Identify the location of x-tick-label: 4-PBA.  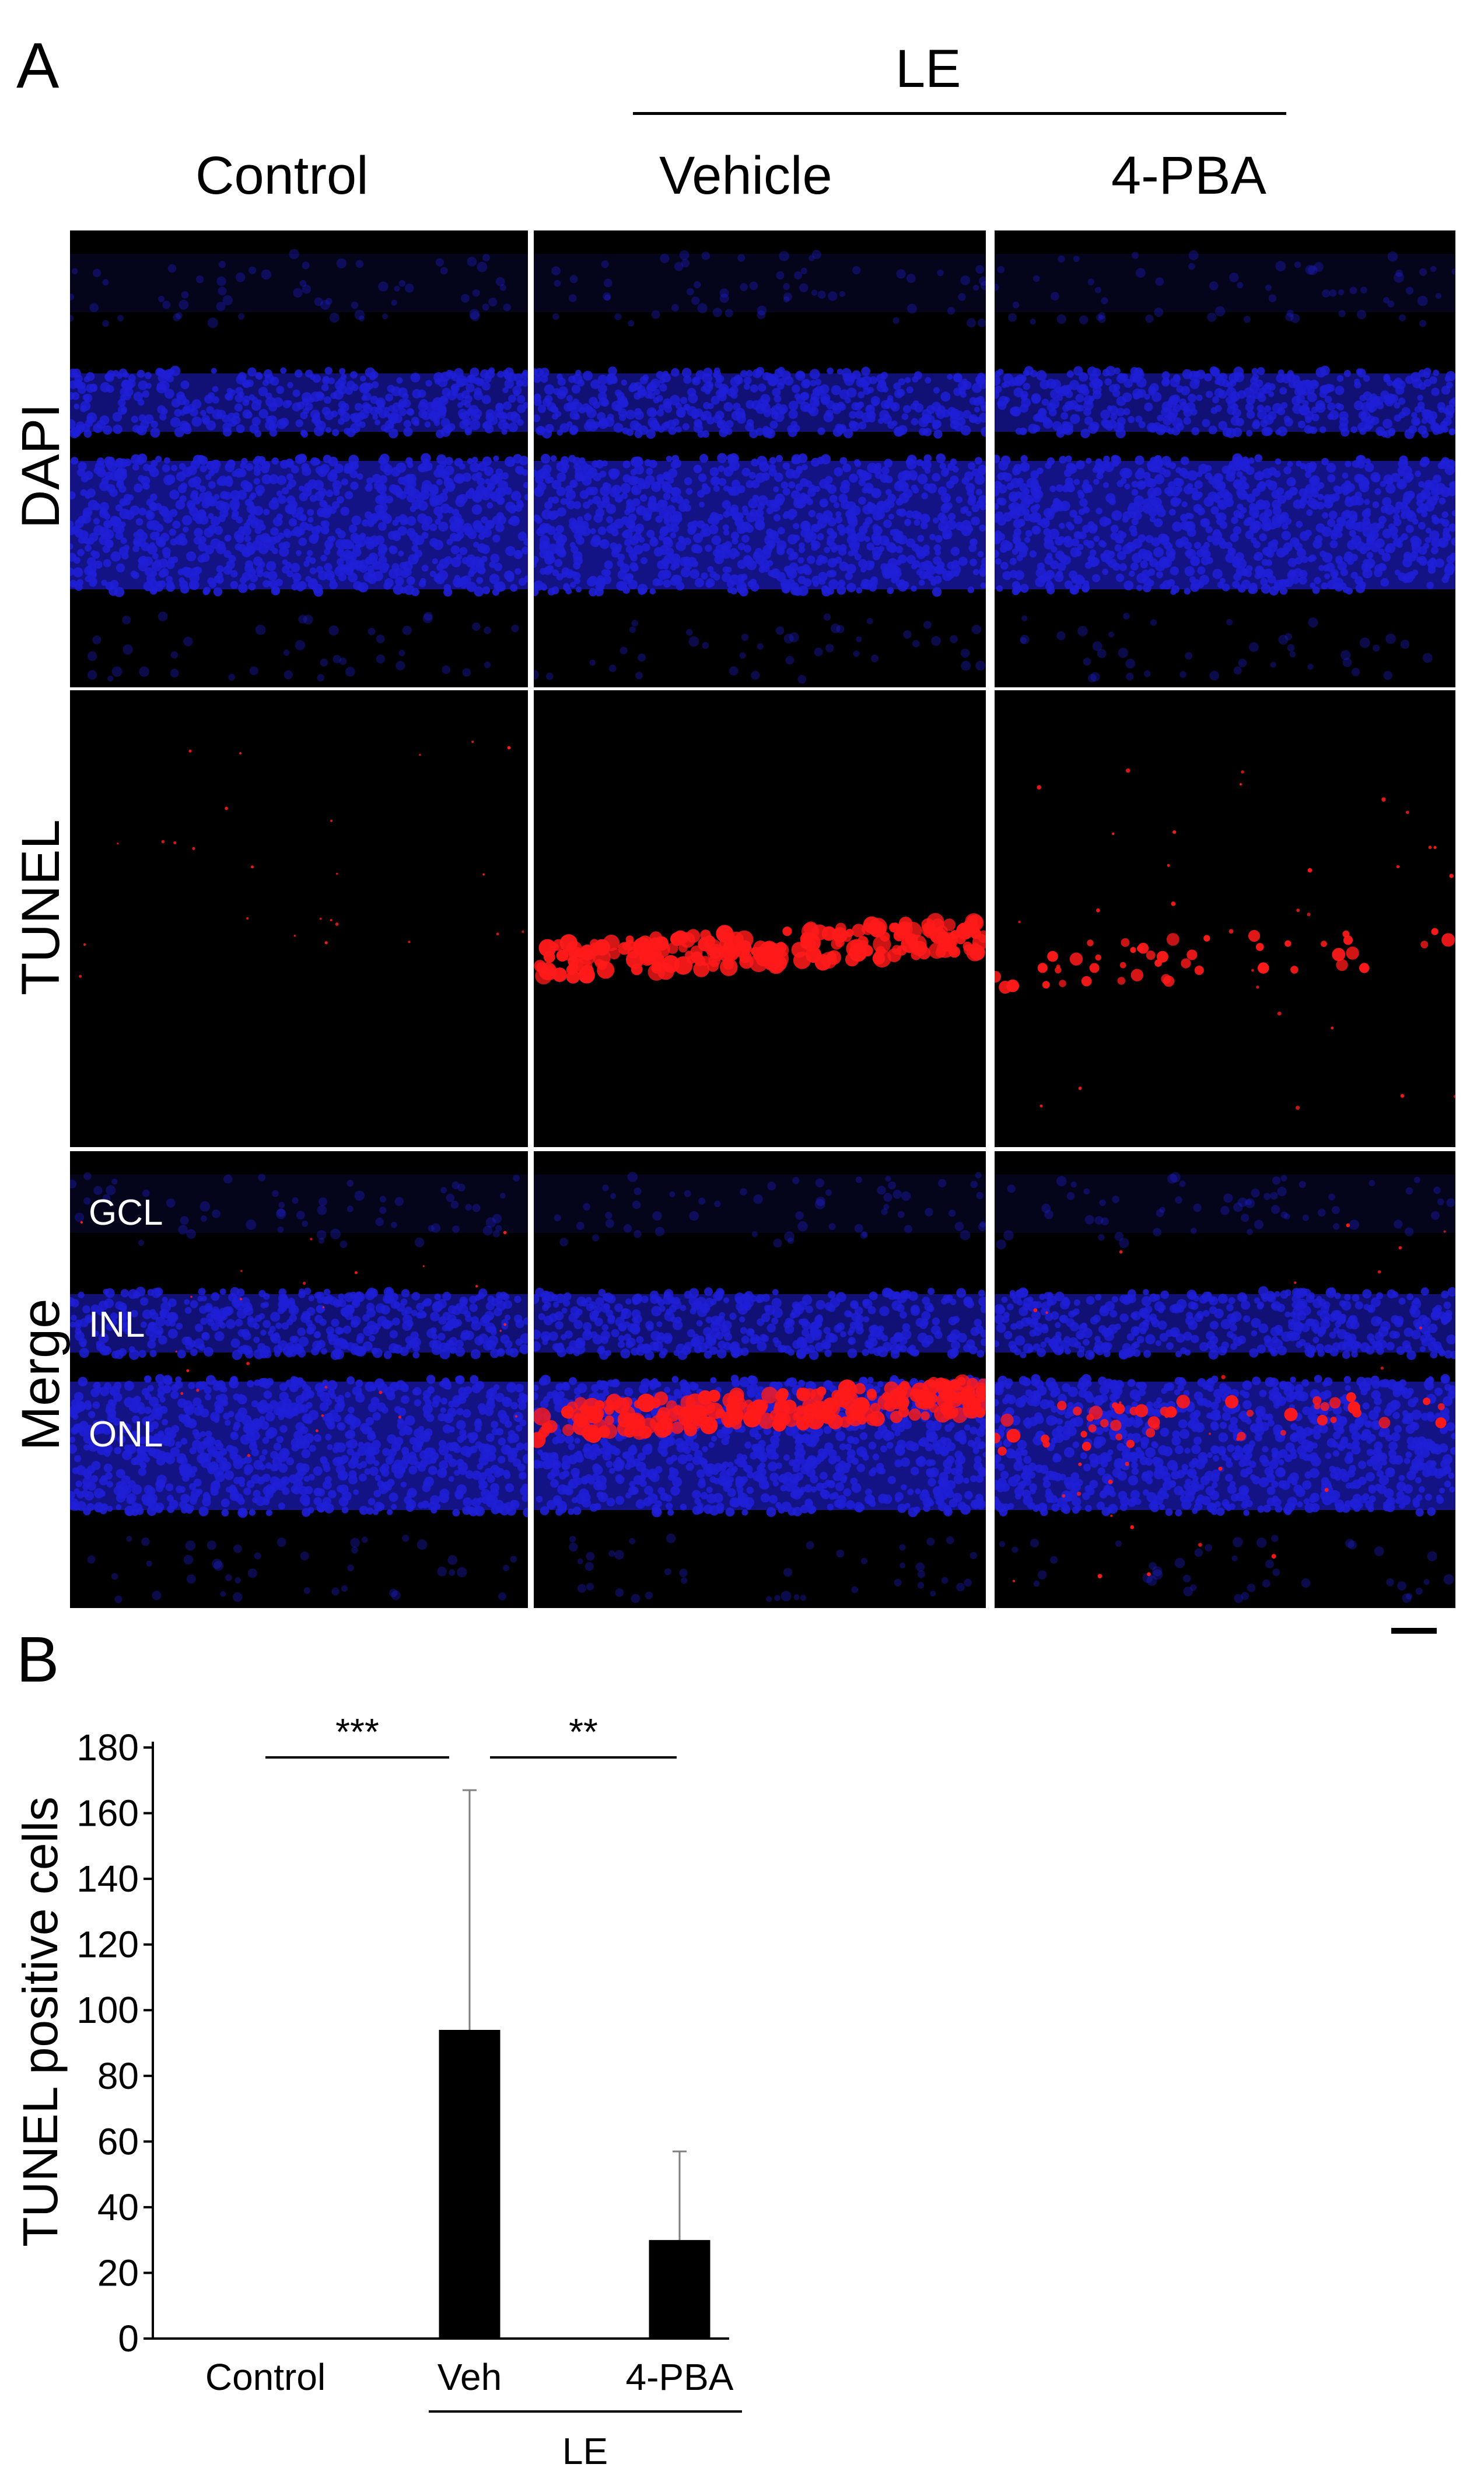
(680, 2377).